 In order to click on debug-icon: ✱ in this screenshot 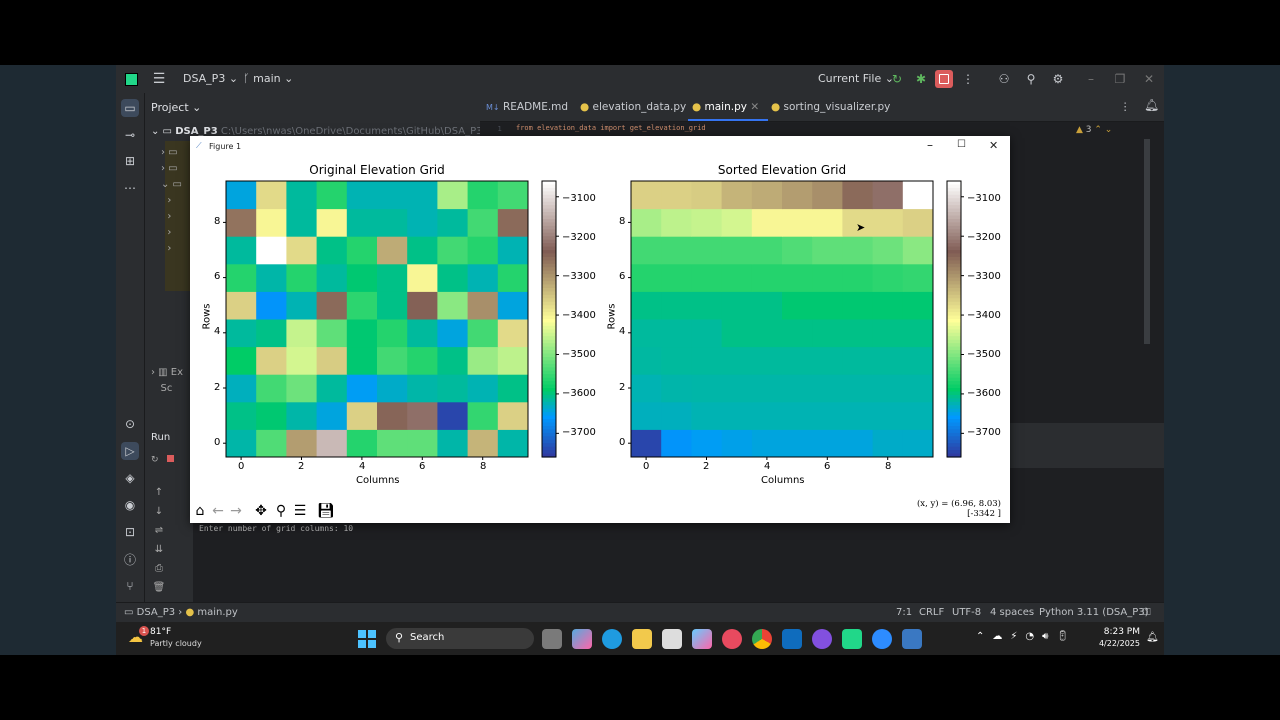, I will do `click(921, 79)`.